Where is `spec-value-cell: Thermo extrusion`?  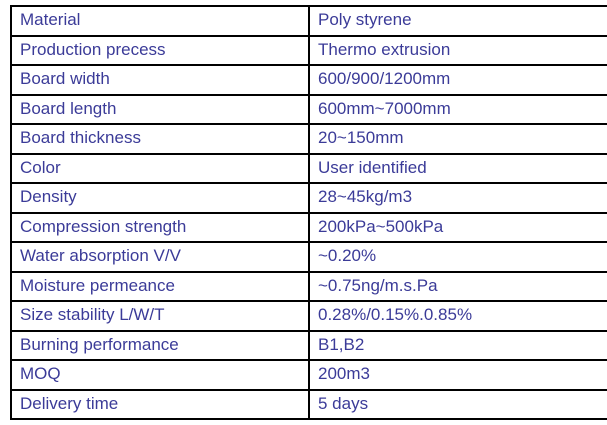 spec-value-cell: Thermo extrusion is located at coordinates (457, 50).